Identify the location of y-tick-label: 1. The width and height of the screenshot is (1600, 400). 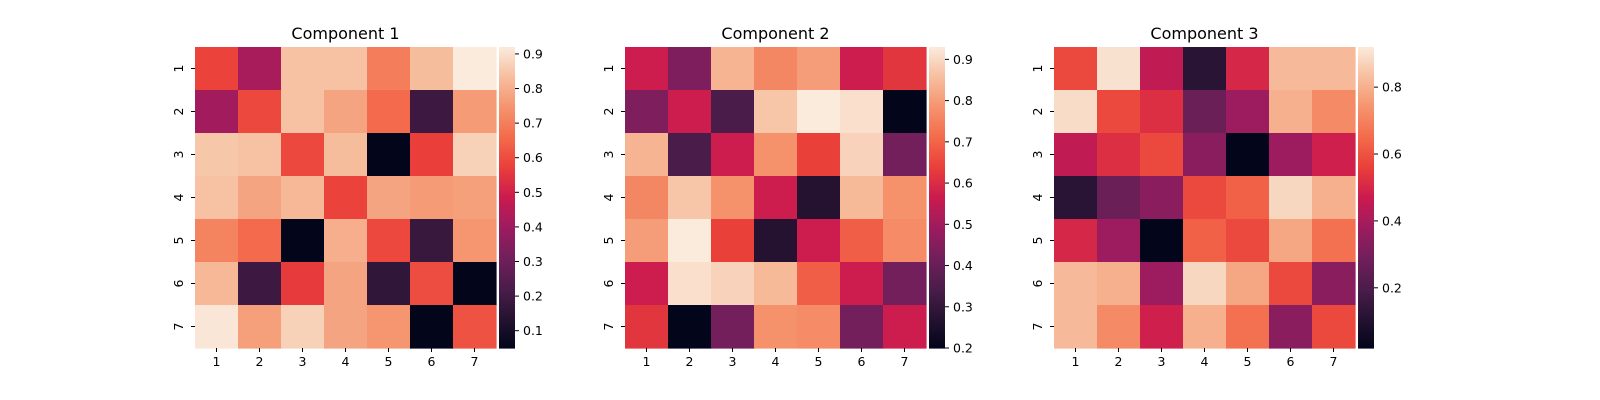
(608, 69).